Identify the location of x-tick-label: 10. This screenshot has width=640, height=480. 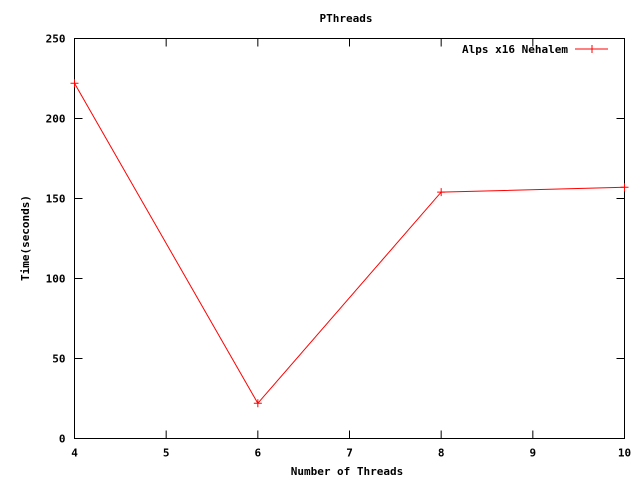
(624, 453).